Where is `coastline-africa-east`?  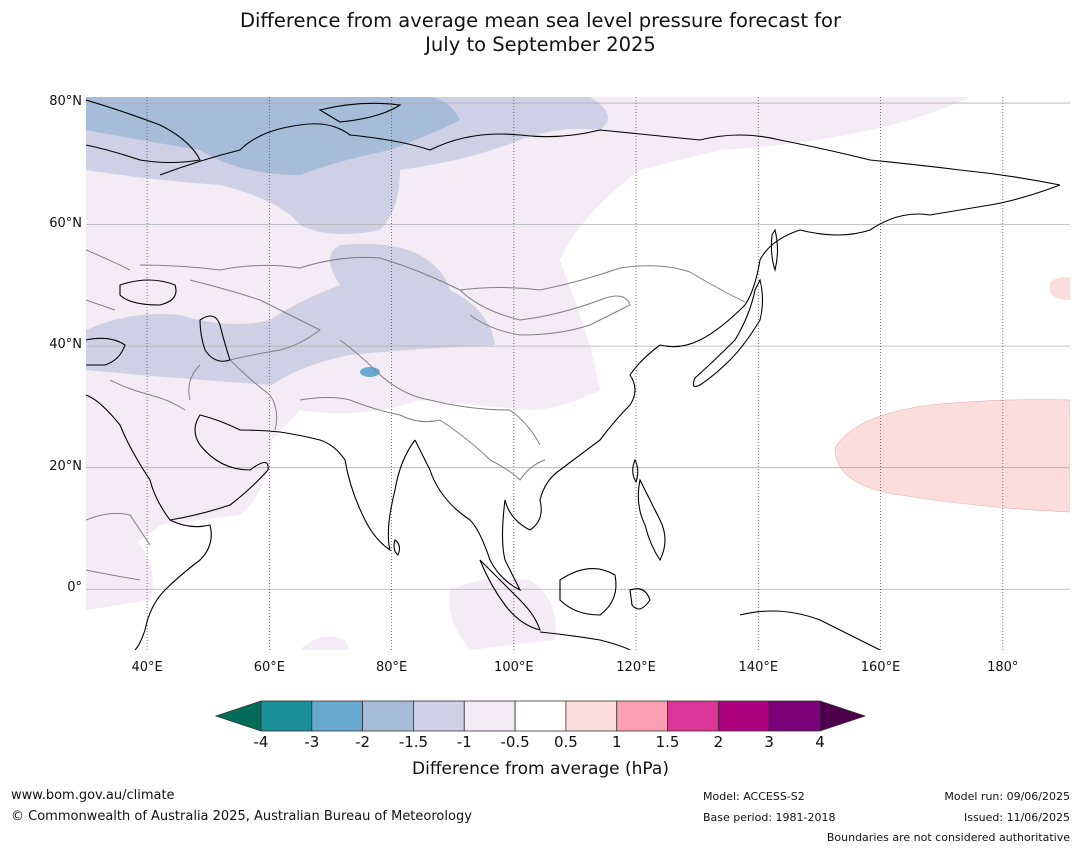 coastline-africa-east is located at coordinates (173, 584).